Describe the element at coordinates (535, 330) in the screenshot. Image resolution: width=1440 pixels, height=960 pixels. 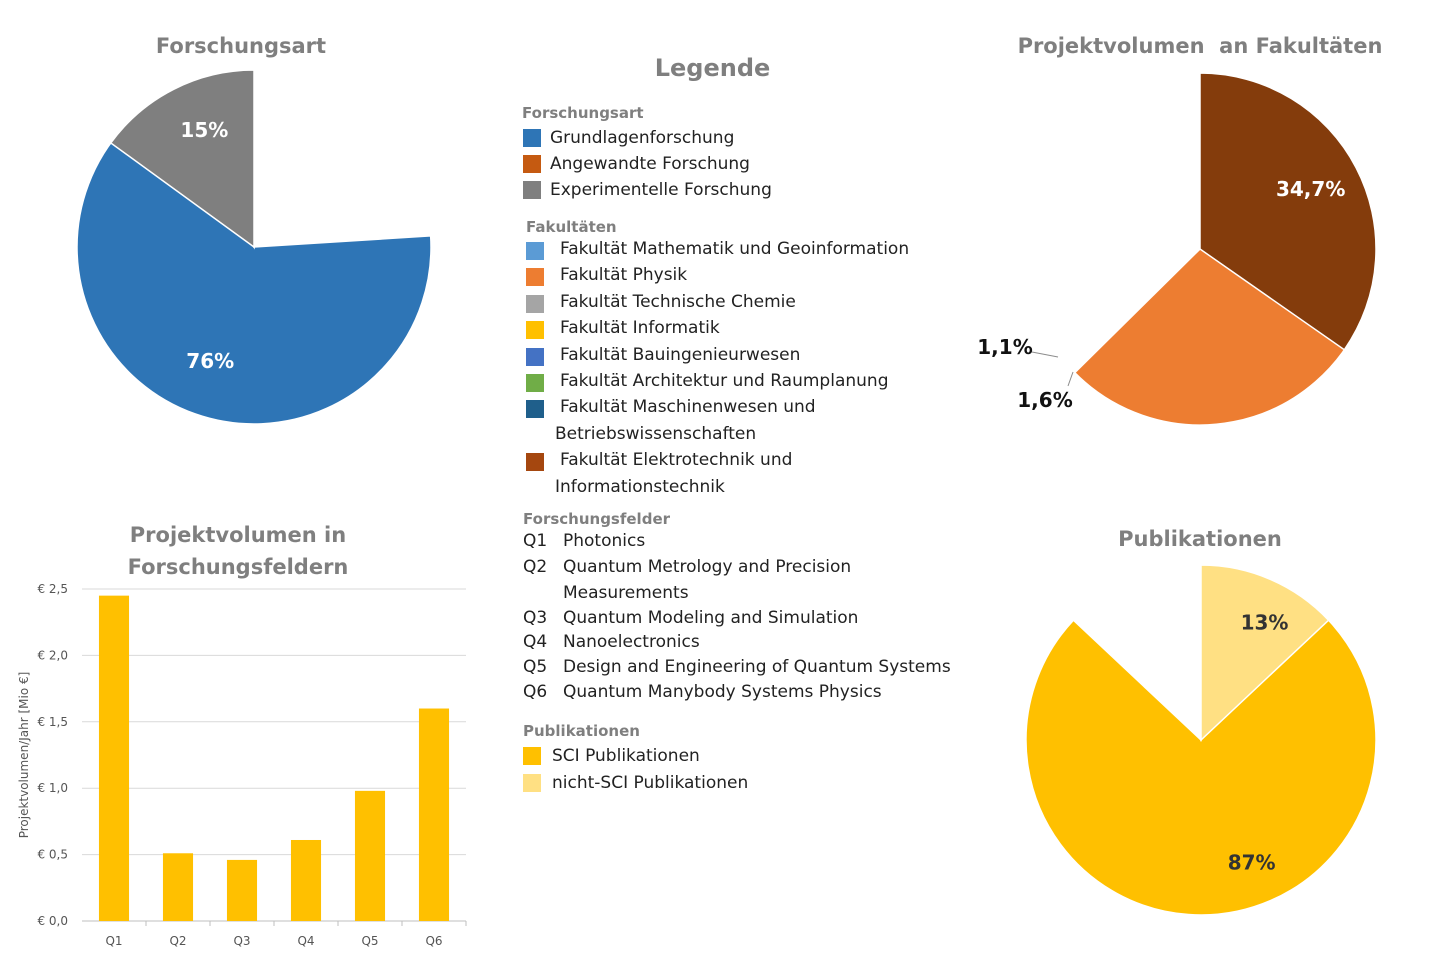
I see `legend-swatch-fakult-t-informatik` at that location.